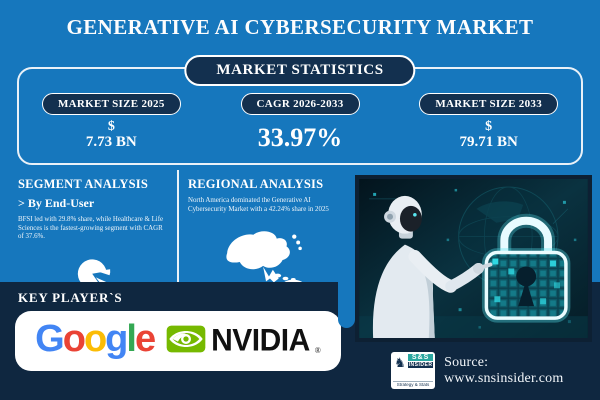 The image size is (600, 400). Describe the element at coordinates (300, 70) in the screenshot. I see `market-statistics-header: MARKET STATISTICS` at that location.